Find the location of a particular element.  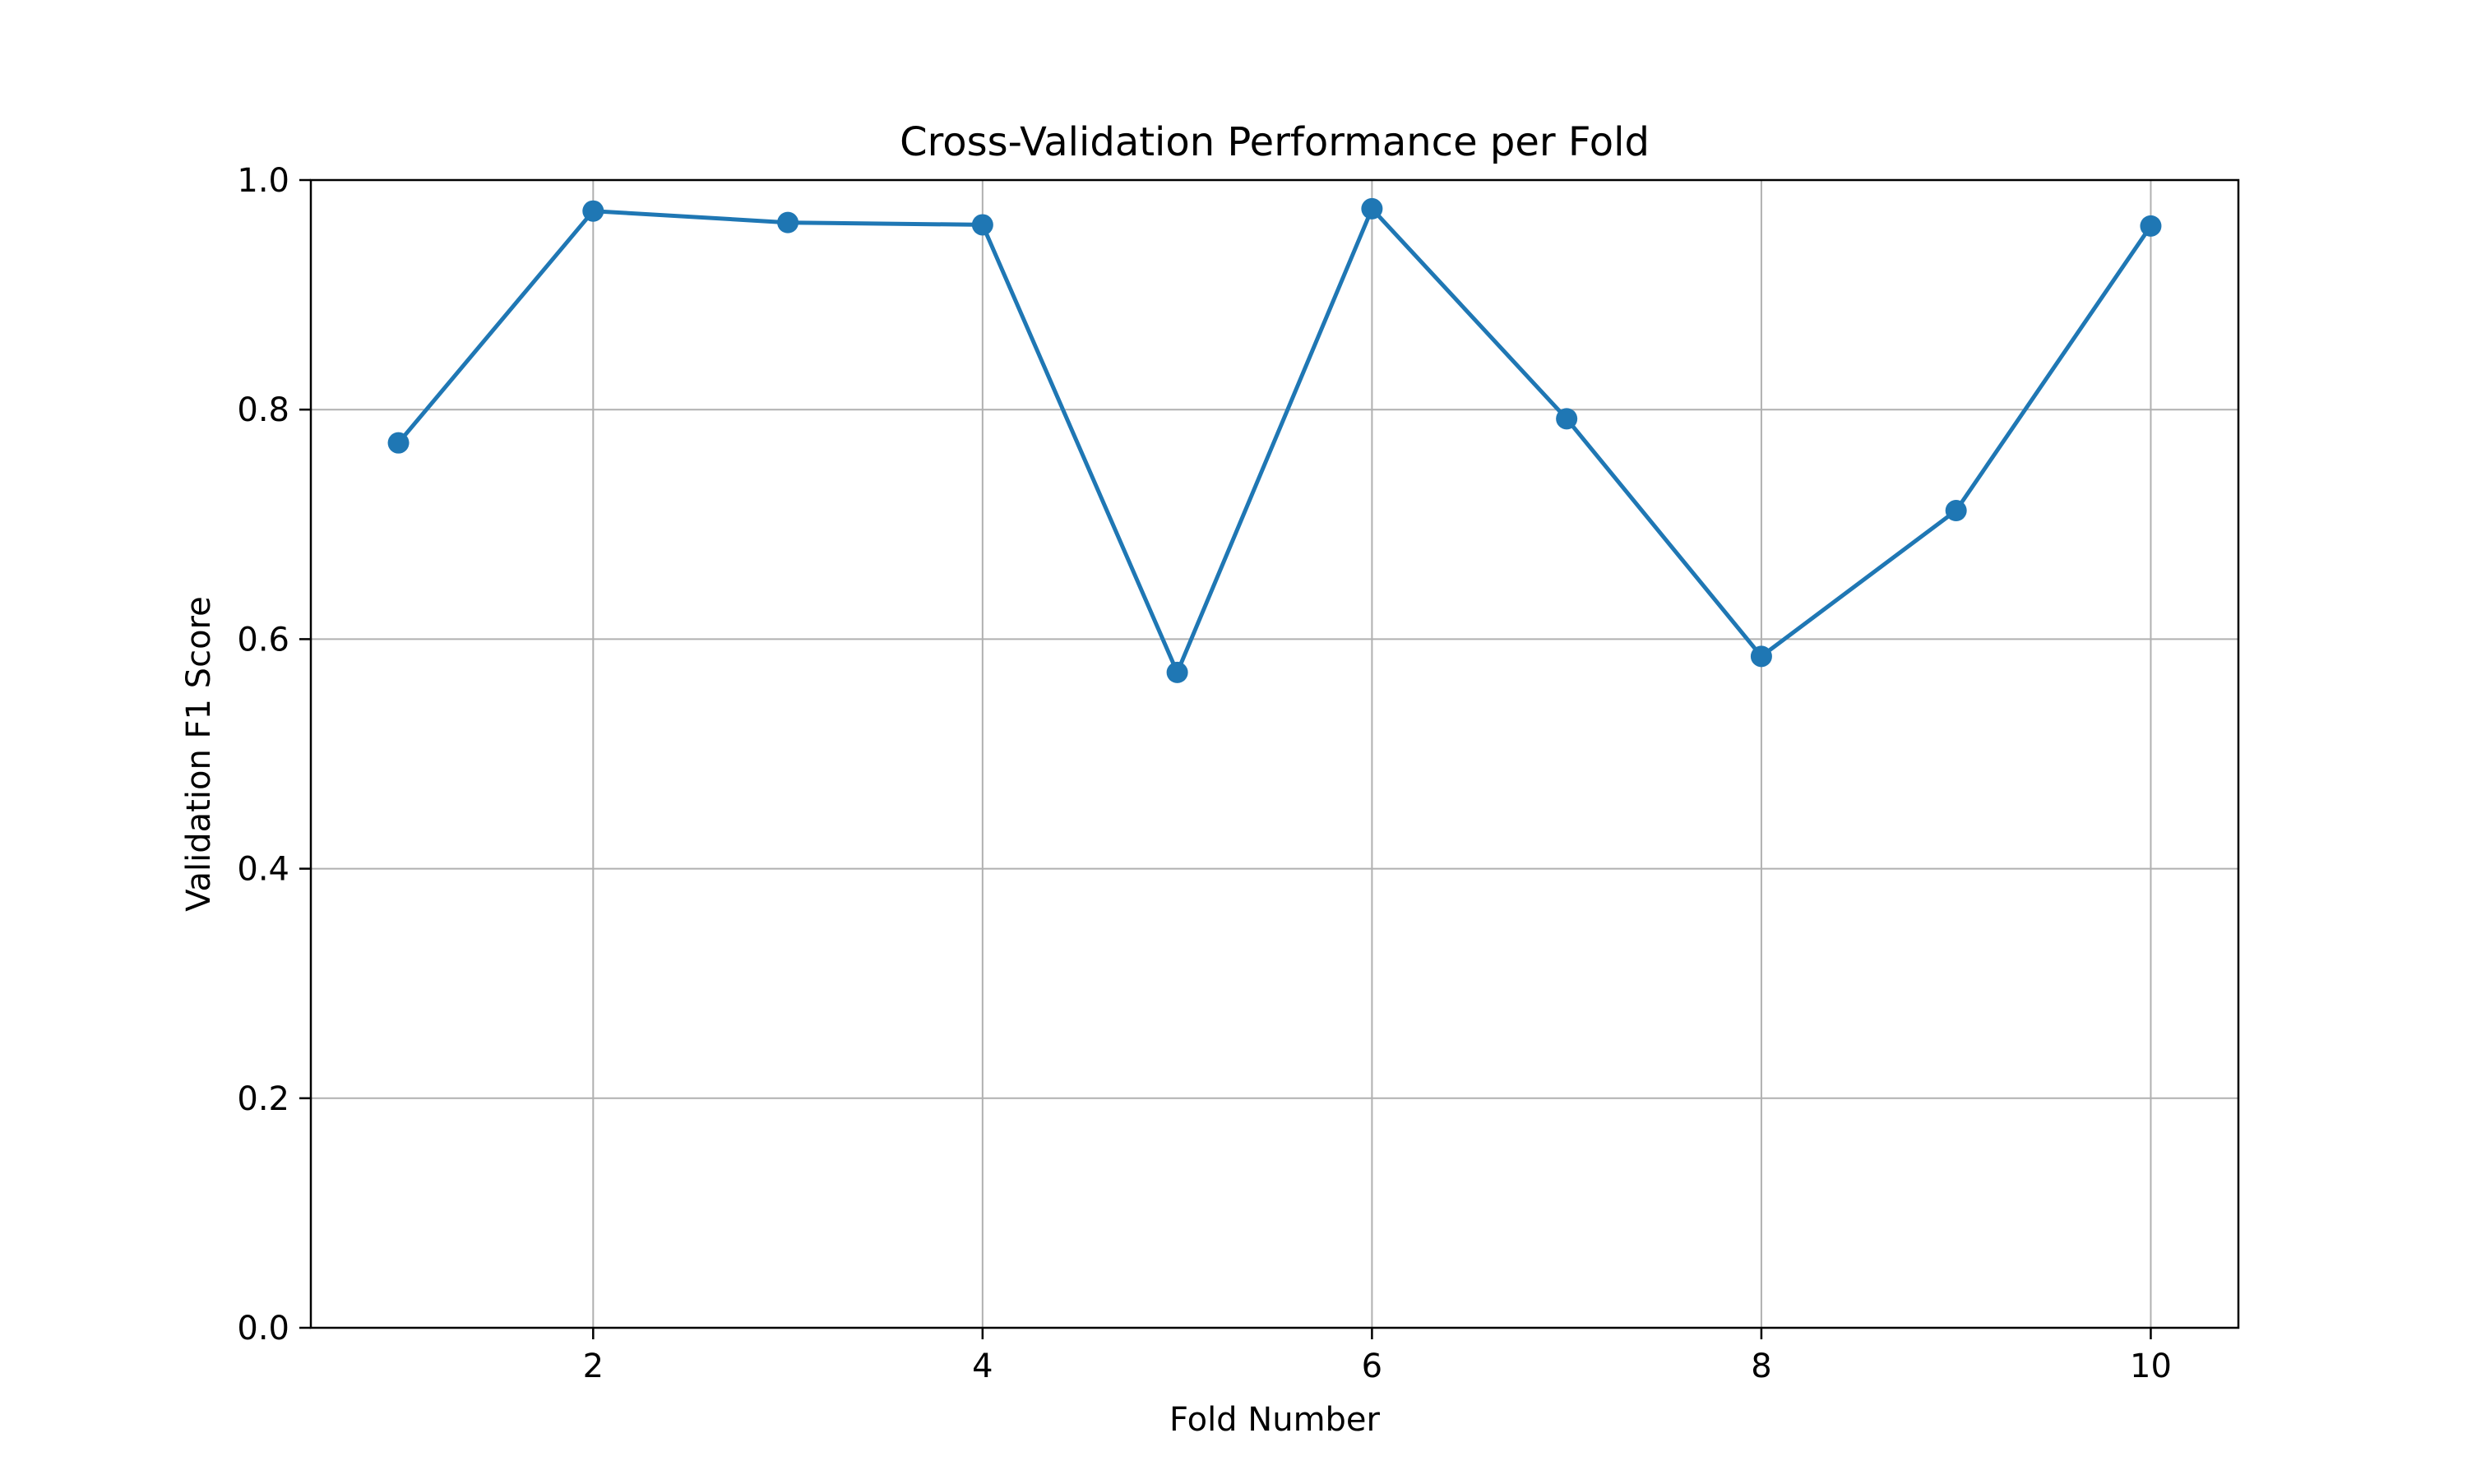

x-tick-label: 2 is located at coordinates (593, 1366).